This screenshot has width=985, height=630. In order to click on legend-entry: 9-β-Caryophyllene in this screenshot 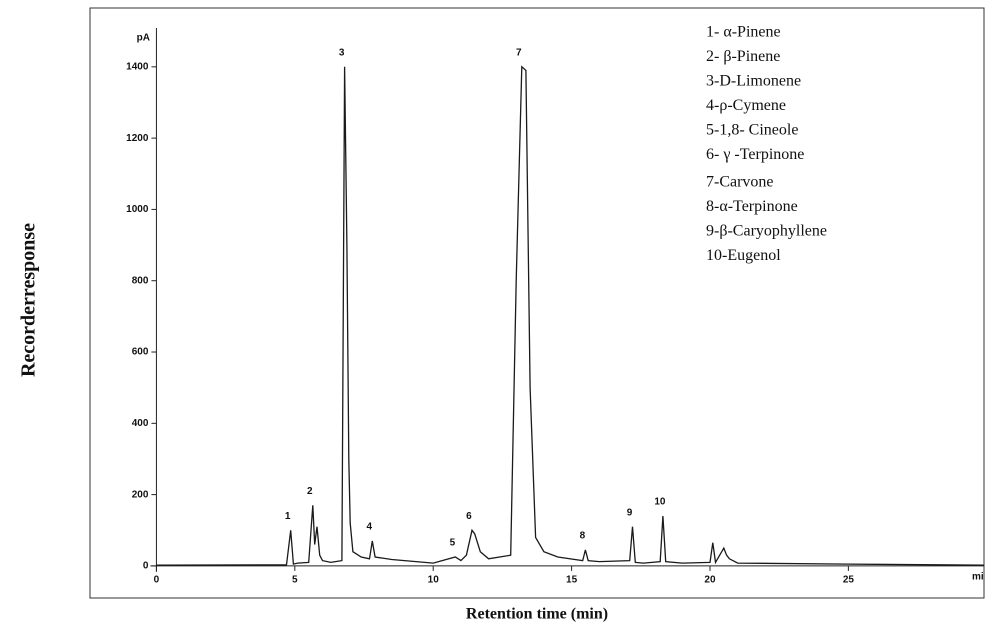, I will do `click(766, 231)`.